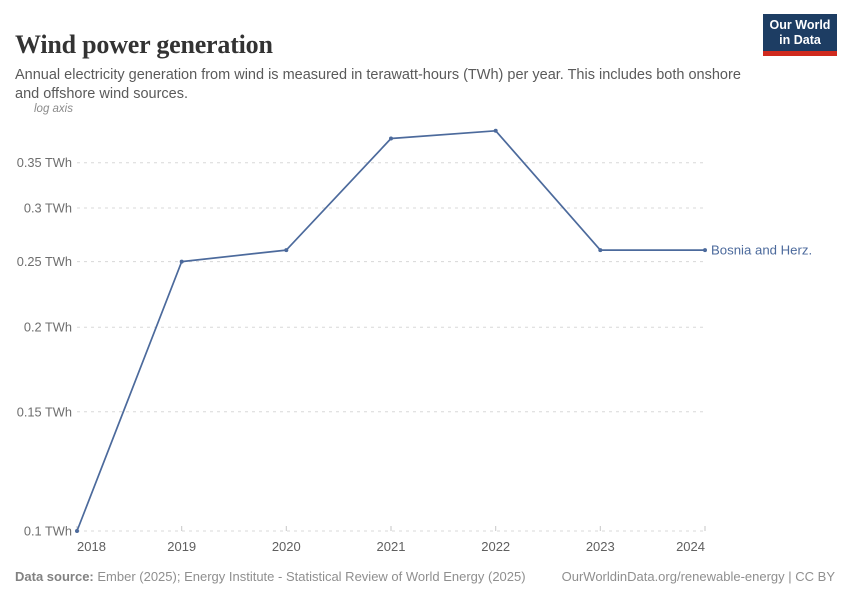 The height and width of the screenshot is (600, 850). Describe the element at coordinates (44, 411) in the screenshot. I see `y-axis-label: 0.15 TWh` at that location.